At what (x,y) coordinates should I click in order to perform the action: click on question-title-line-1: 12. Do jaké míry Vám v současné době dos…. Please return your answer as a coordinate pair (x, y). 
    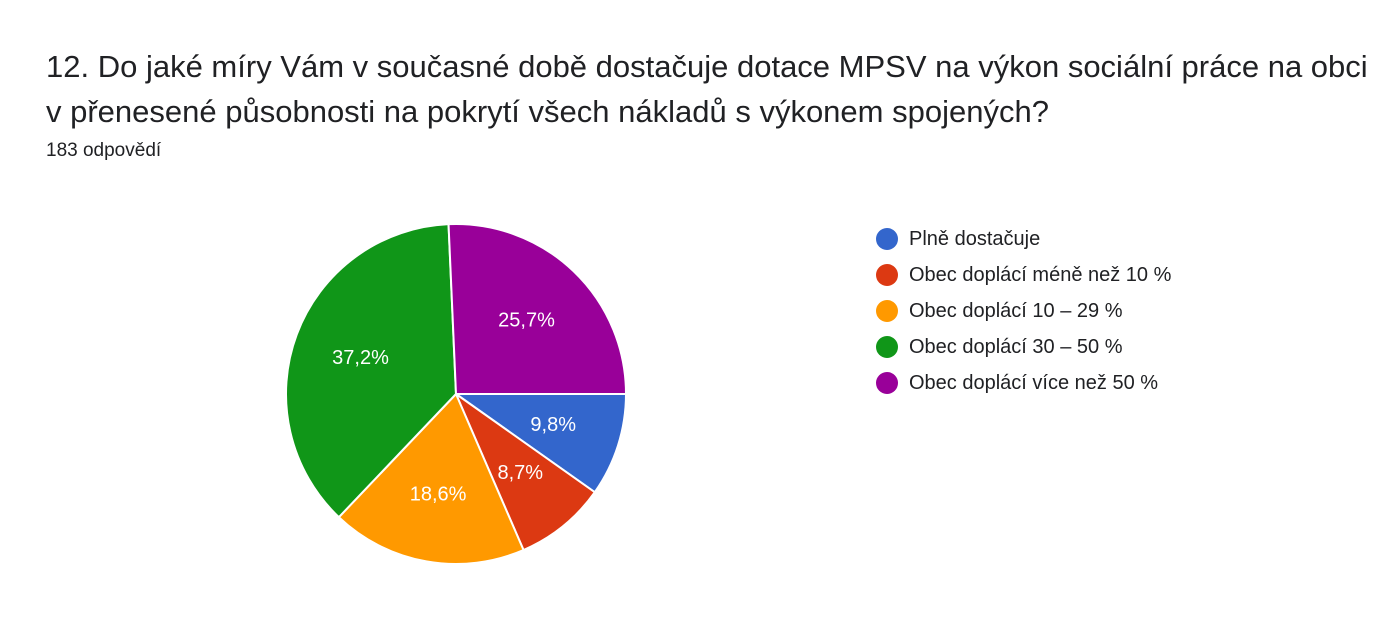
    Looking at the image, I should click on (707, 66).